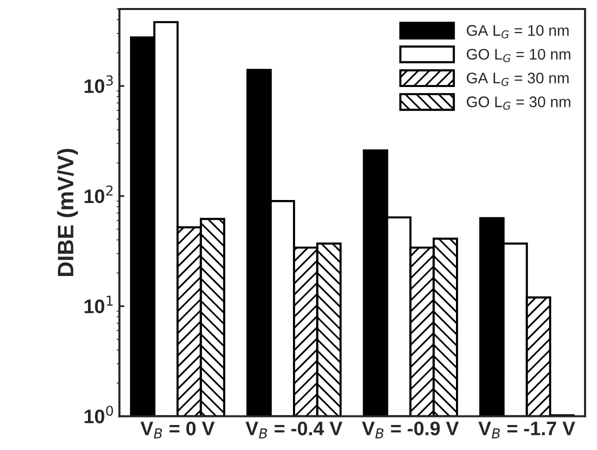  I want to click on y-axis-title: DIBE (mV/V), so click(67, 212).